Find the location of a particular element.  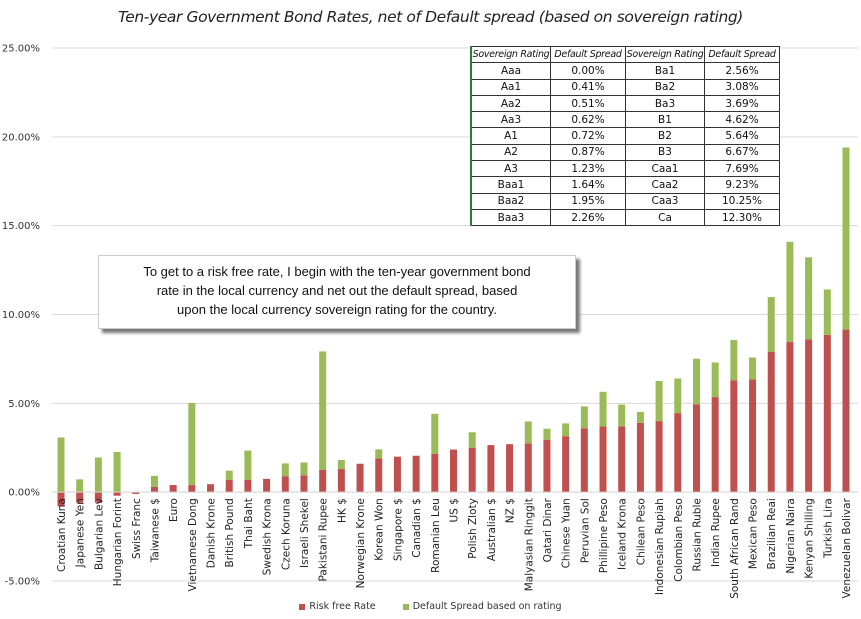

spread-cell: 10.25% is located at coordinates (742, 201).